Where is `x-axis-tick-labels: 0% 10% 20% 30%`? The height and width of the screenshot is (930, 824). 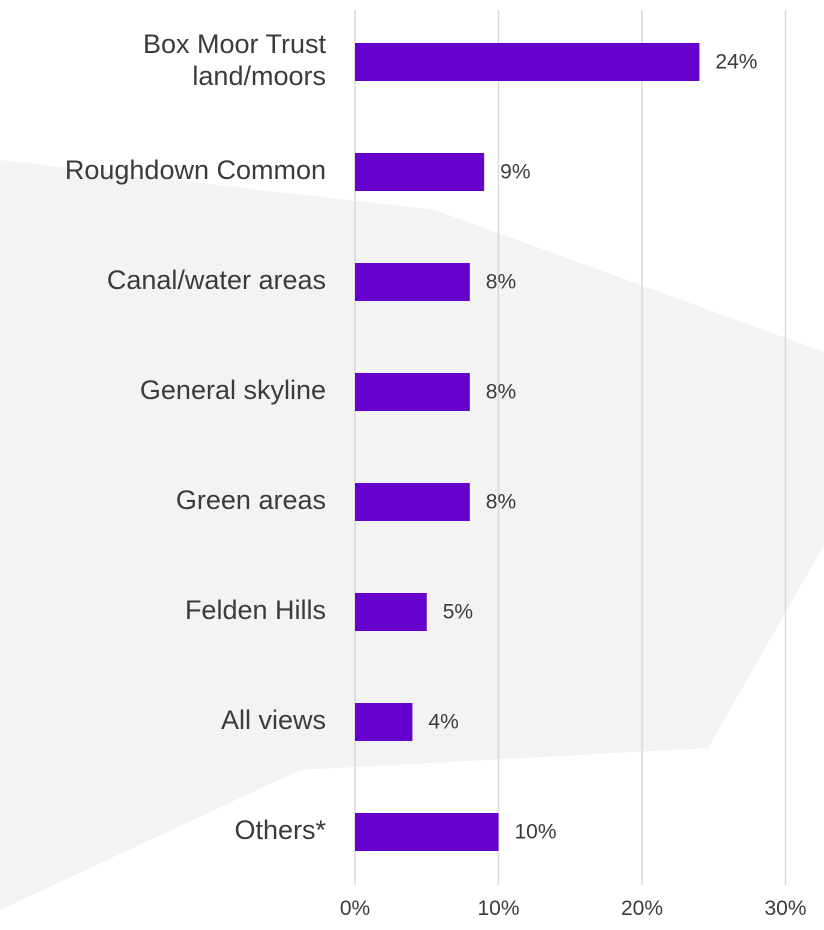 x-axis-tick-labels: 0% 10% 20% 30% is located at coordinates (573, 908).